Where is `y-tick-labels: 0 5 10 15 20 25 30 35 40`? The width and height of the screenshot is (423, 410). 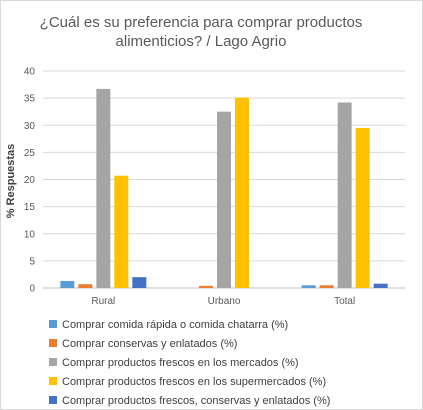 y-tick-labels: 0 5 10 15 20 25 30 35 40 is located at coordinates (30, 181).